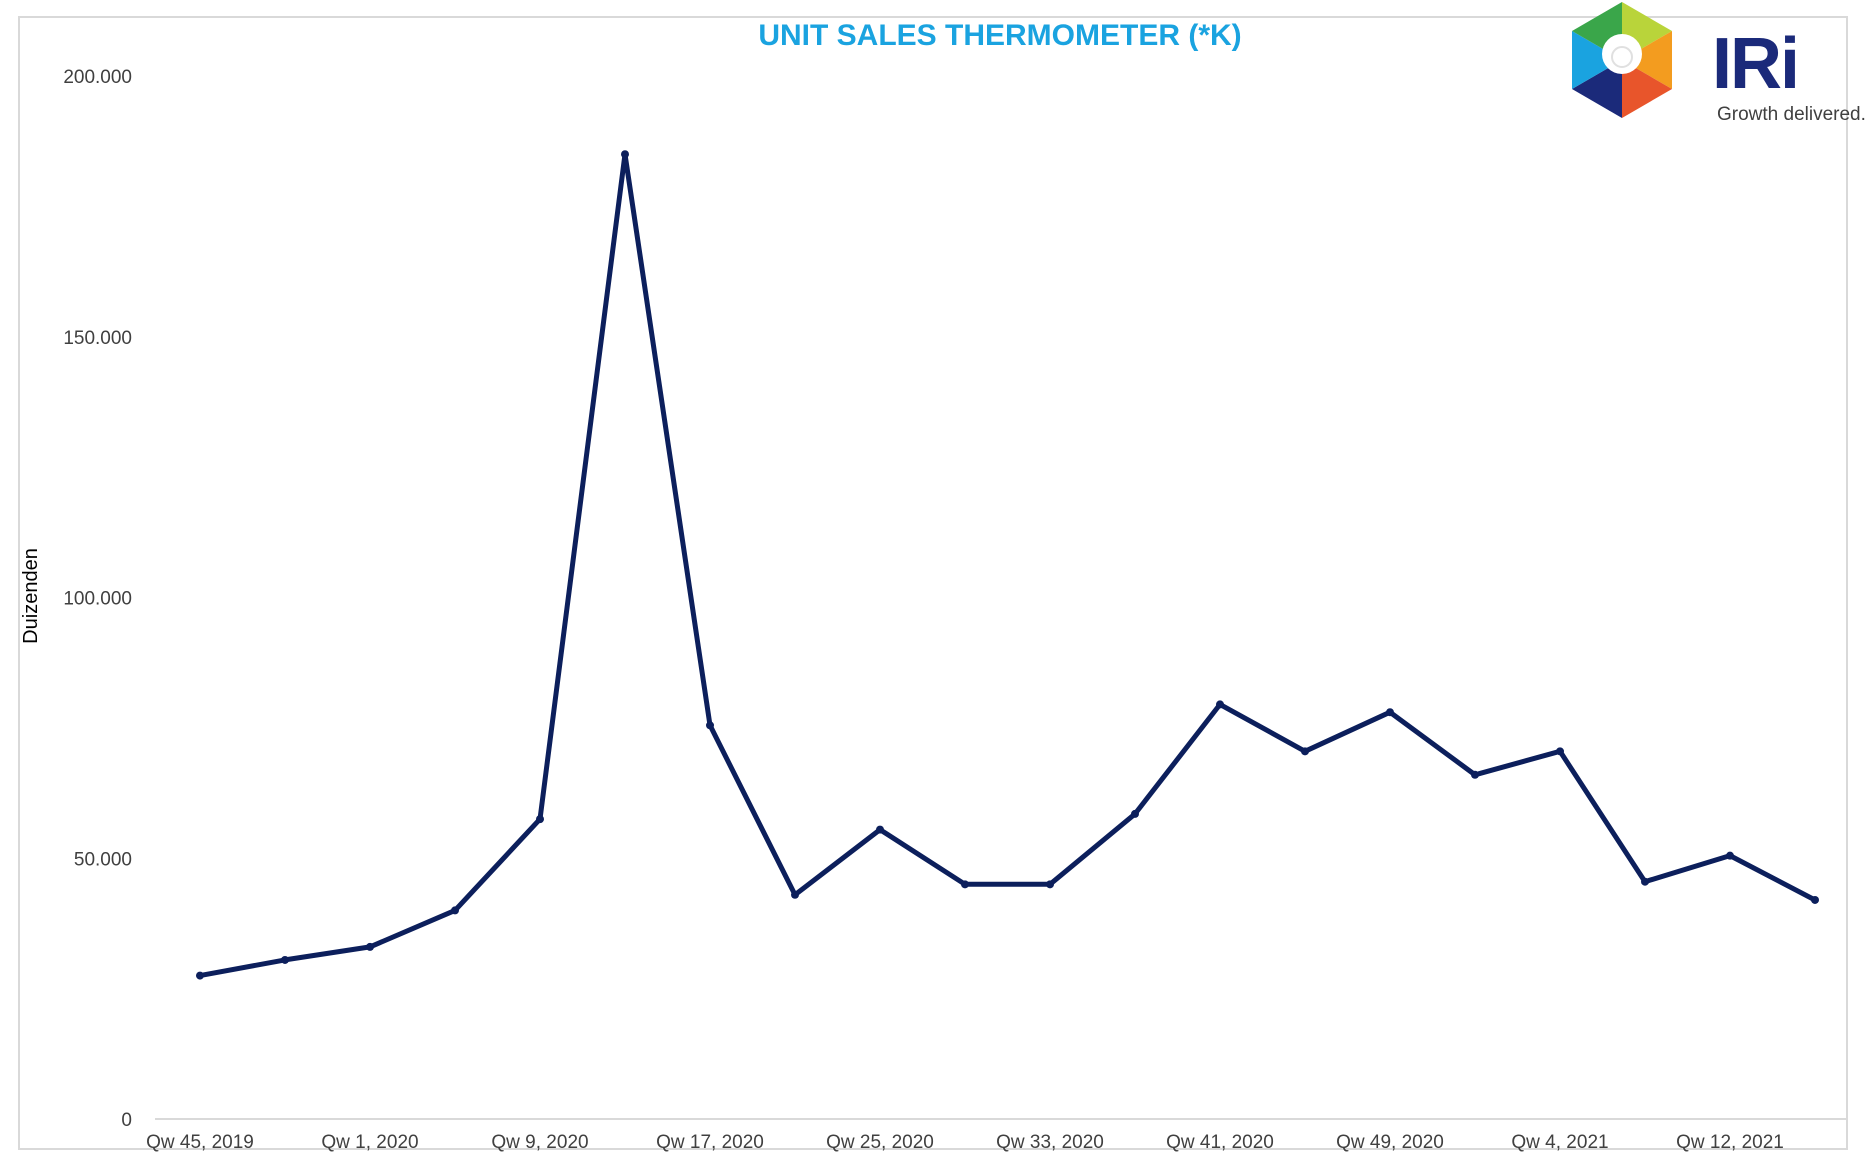  Describe the element at coordinates (1791, 114) in the screenshot. I see `logo-tagline: Growth delivered.` at that location.